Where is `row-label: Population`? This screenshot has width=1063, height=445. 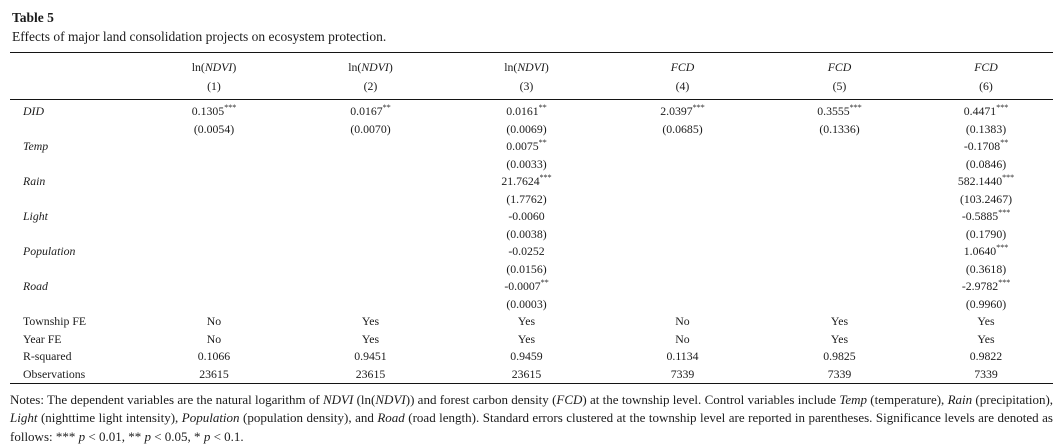
row-label: Population is located at coordinates (49, 251).